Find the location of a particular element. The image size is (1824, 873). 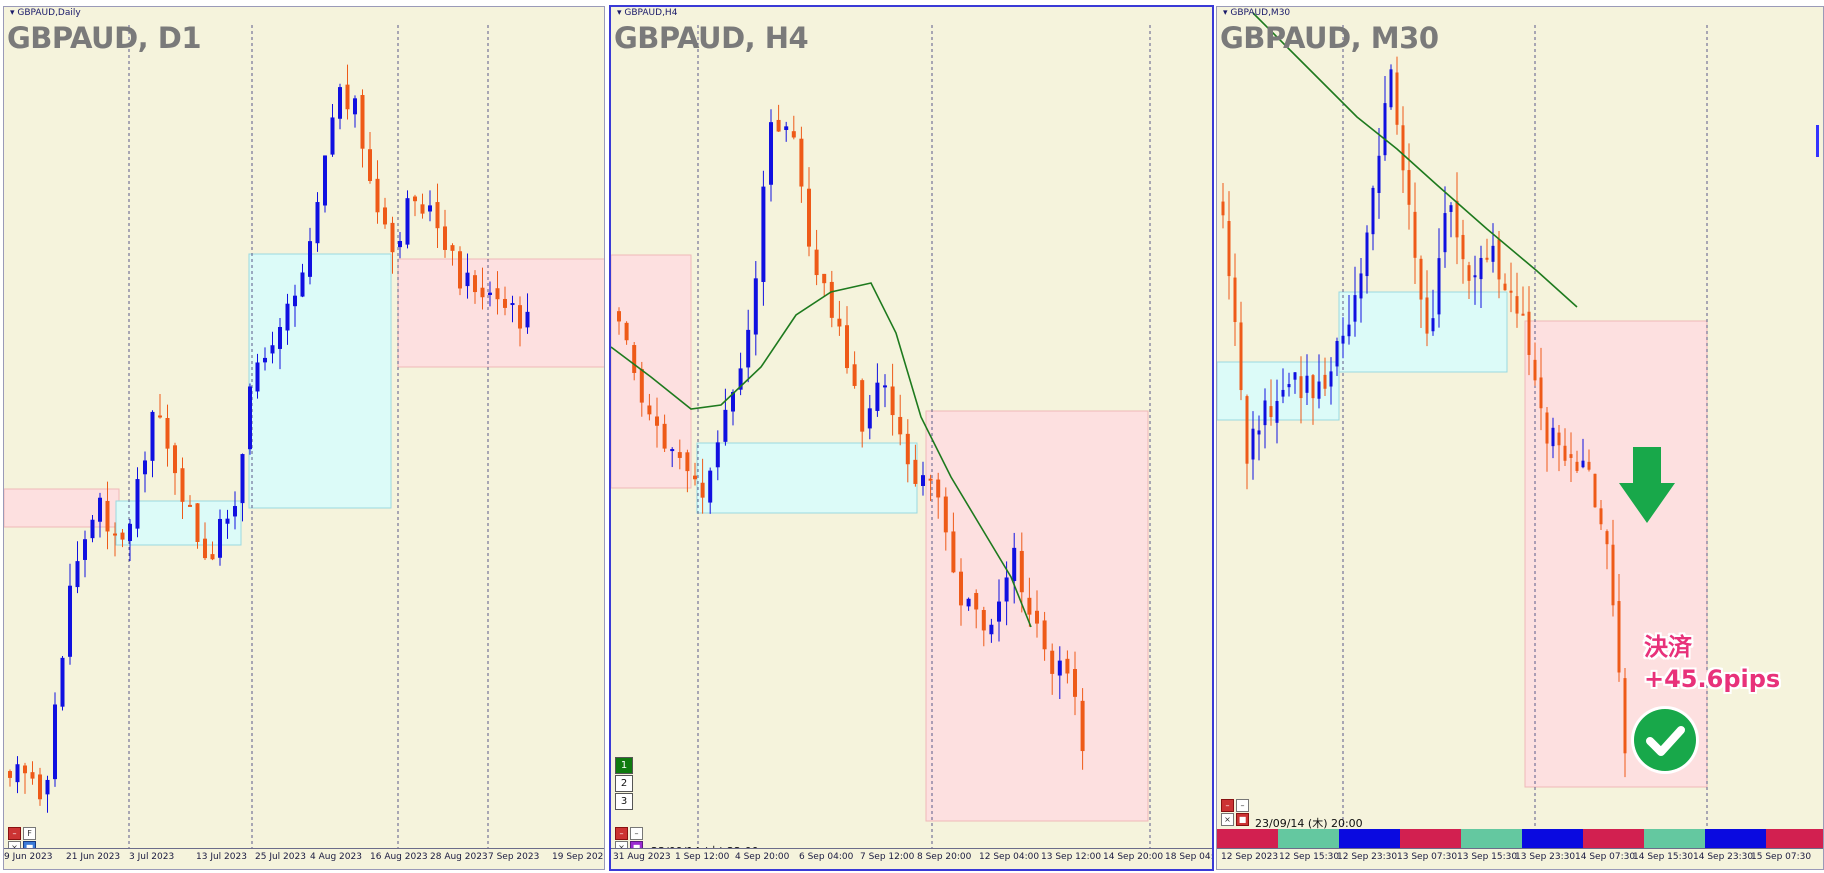

timeframe-button-2: 2 is located at coordinates (624, 783).